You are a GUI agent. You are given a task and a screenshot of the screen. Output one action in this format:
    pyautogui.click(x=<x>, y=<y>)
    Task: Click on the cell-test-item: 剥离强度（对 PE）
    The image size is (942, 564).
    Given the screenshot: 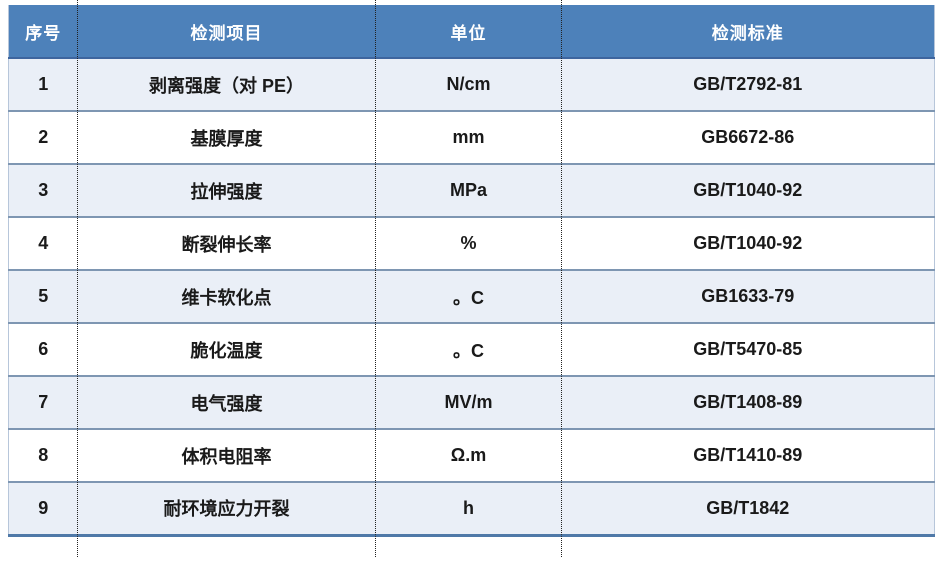 What is the action you would take?
    pyautogui.click(x=226, y=85)
    